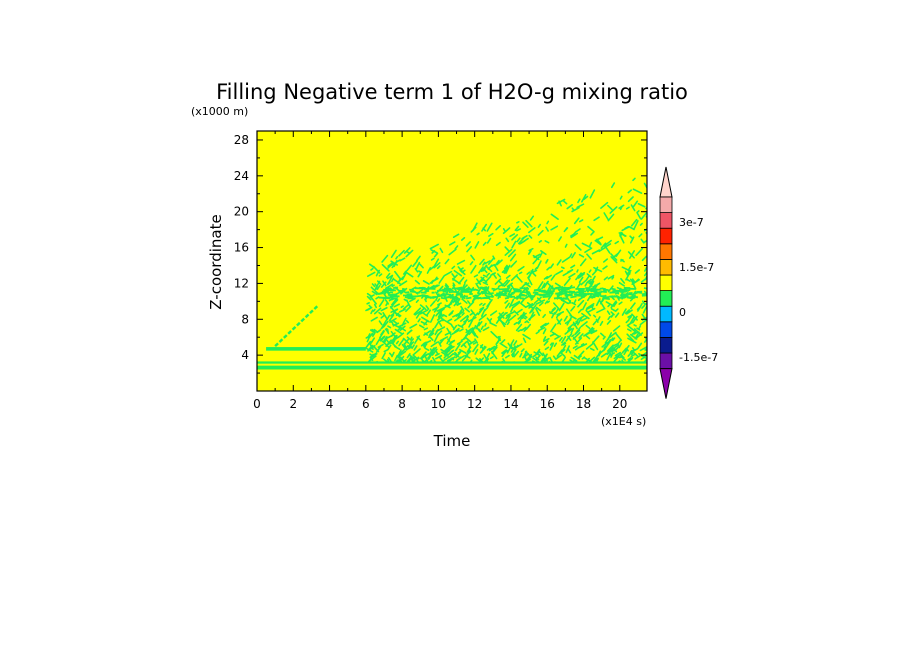 The height and width of the screenshot is (654, 904). Describe the element at coordinates (619, 404) in the screenshot. I see `x-tick-label: 20` at that location.